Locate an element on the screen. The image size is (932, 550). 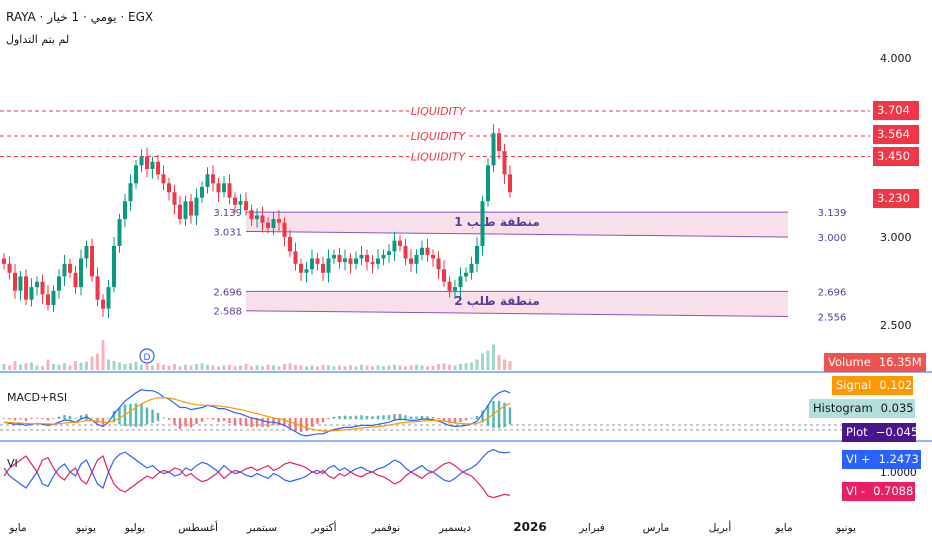
price-tick-2500: 2.500 is located at coordinates (896, 325).